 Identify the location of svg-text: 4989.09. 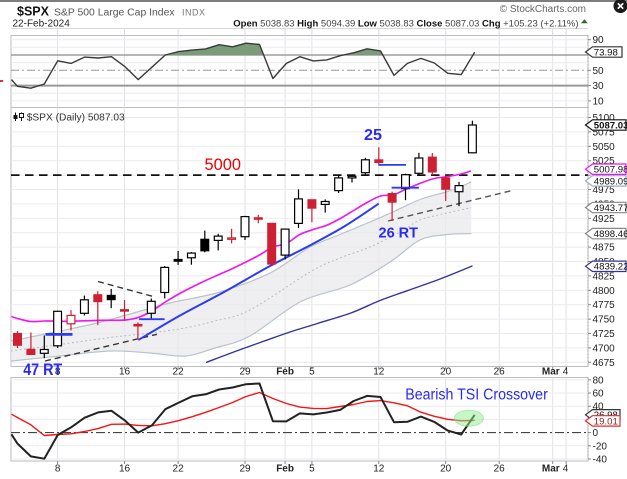
(610, 181).